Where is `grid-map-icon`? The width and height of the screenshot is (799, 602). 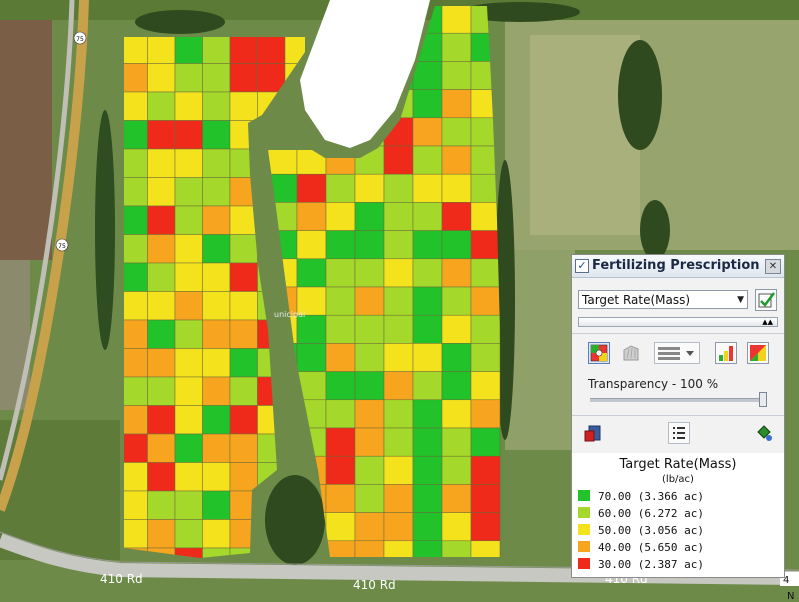 grid-map-icon is located at coordinates (599, 353).